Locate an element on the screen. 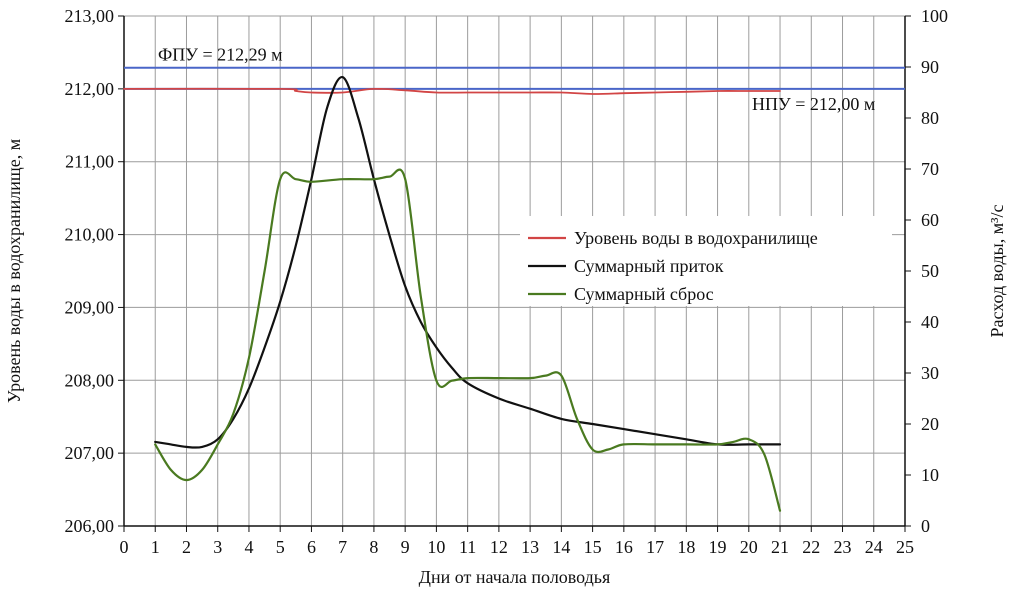 The width and height of the screenshot is (1015, 596). y-axis-right-title: Расход воды, м³/с is located at coordinates (997, 270).